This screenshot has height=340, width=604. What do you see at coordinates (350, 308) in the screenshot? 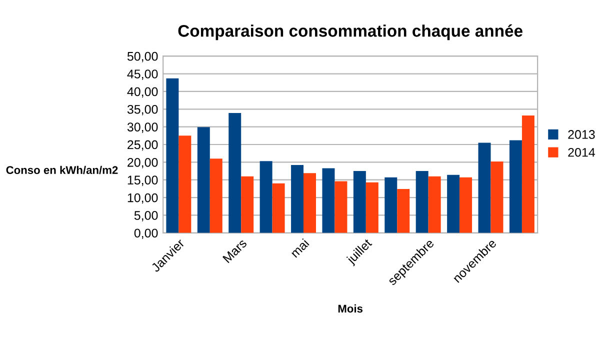
I see `x-axis-title: Mois` at bounding box center [350, 308].